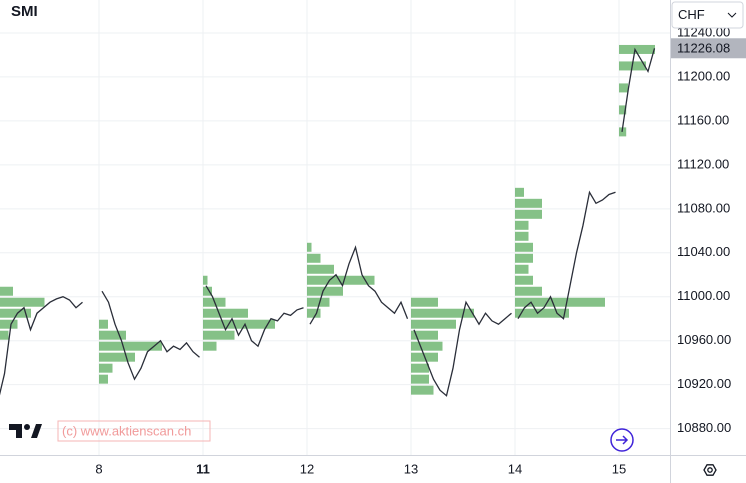 The height and width of the screenshot is (483, 746). I want to click on y-tick-label: 10960.00, so click(704, 339).